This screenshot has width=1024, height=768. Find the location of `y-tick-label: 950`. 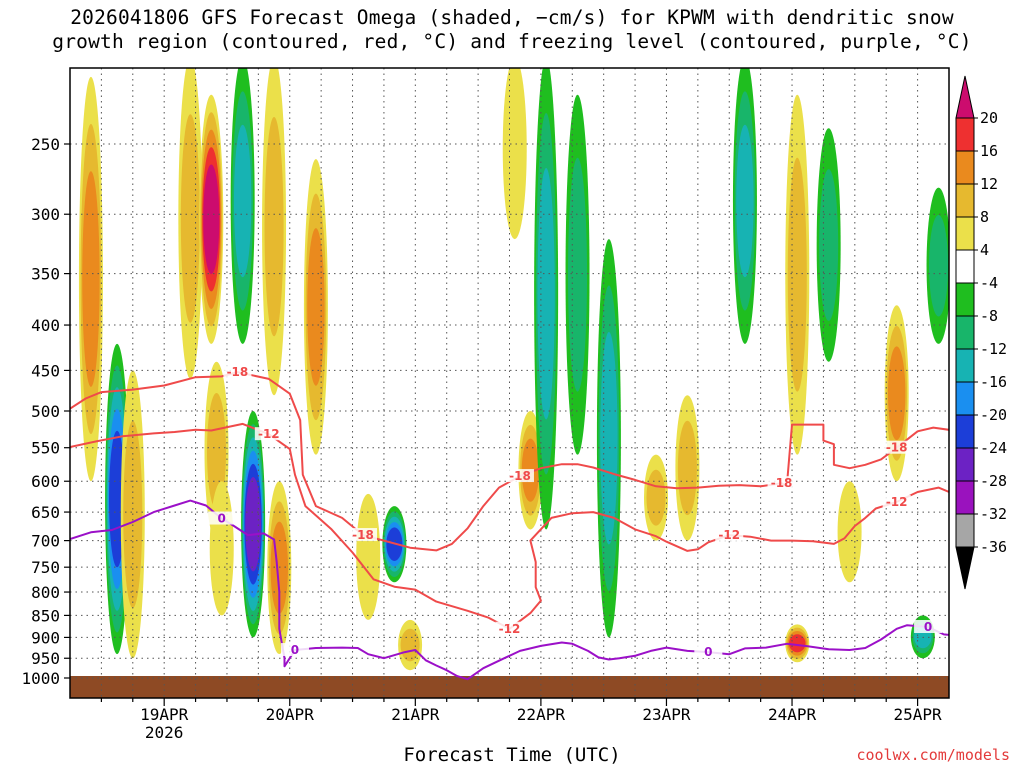

y-tick-label: 950 is located at coordinates (45, 658).